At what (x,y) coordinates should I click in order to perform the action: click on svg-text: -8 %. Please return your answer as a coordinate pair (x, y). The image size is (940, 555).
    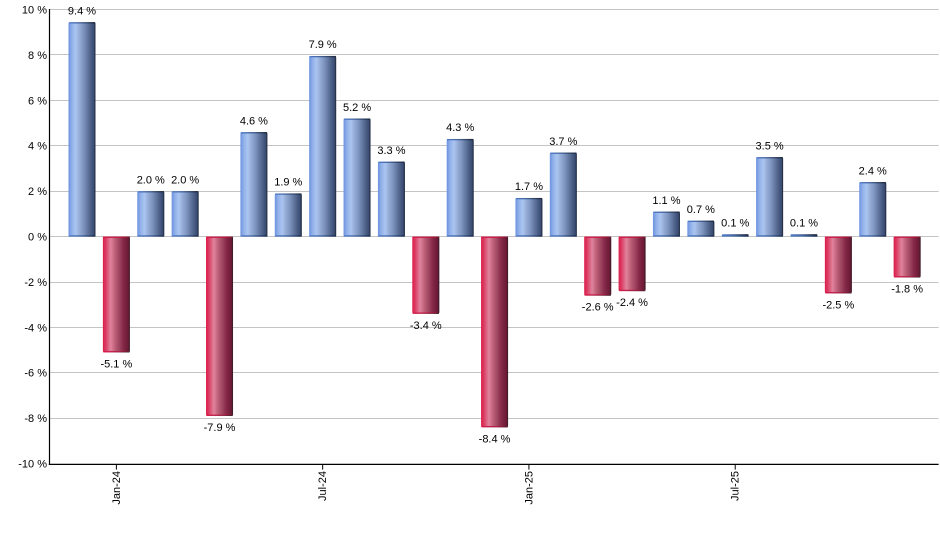
    Looking at the image, I should click on (35, 419).